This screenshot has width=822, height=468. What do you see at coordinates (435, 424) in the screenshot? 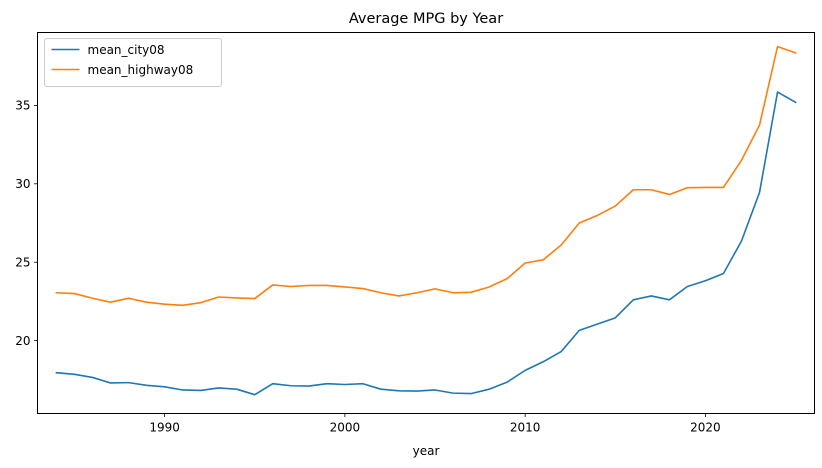
I see `x-axis: 1990 2000 2010 2020` at bounding box center [435, 424].